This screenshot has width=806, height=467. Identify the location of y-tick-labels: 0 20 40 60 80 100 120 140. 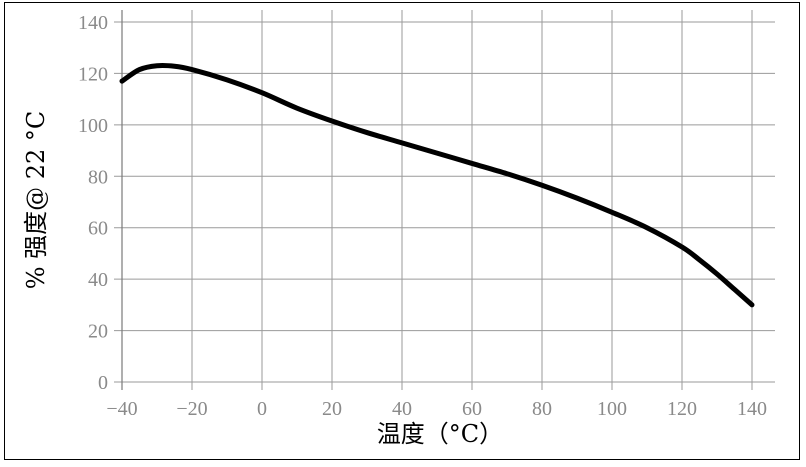
(93, 203).